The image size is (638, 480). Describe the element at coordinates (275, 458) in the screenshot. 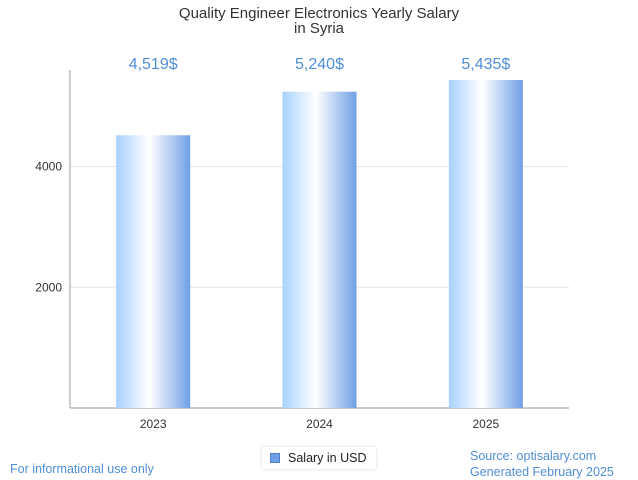

I see `legend-swatch` at that location.